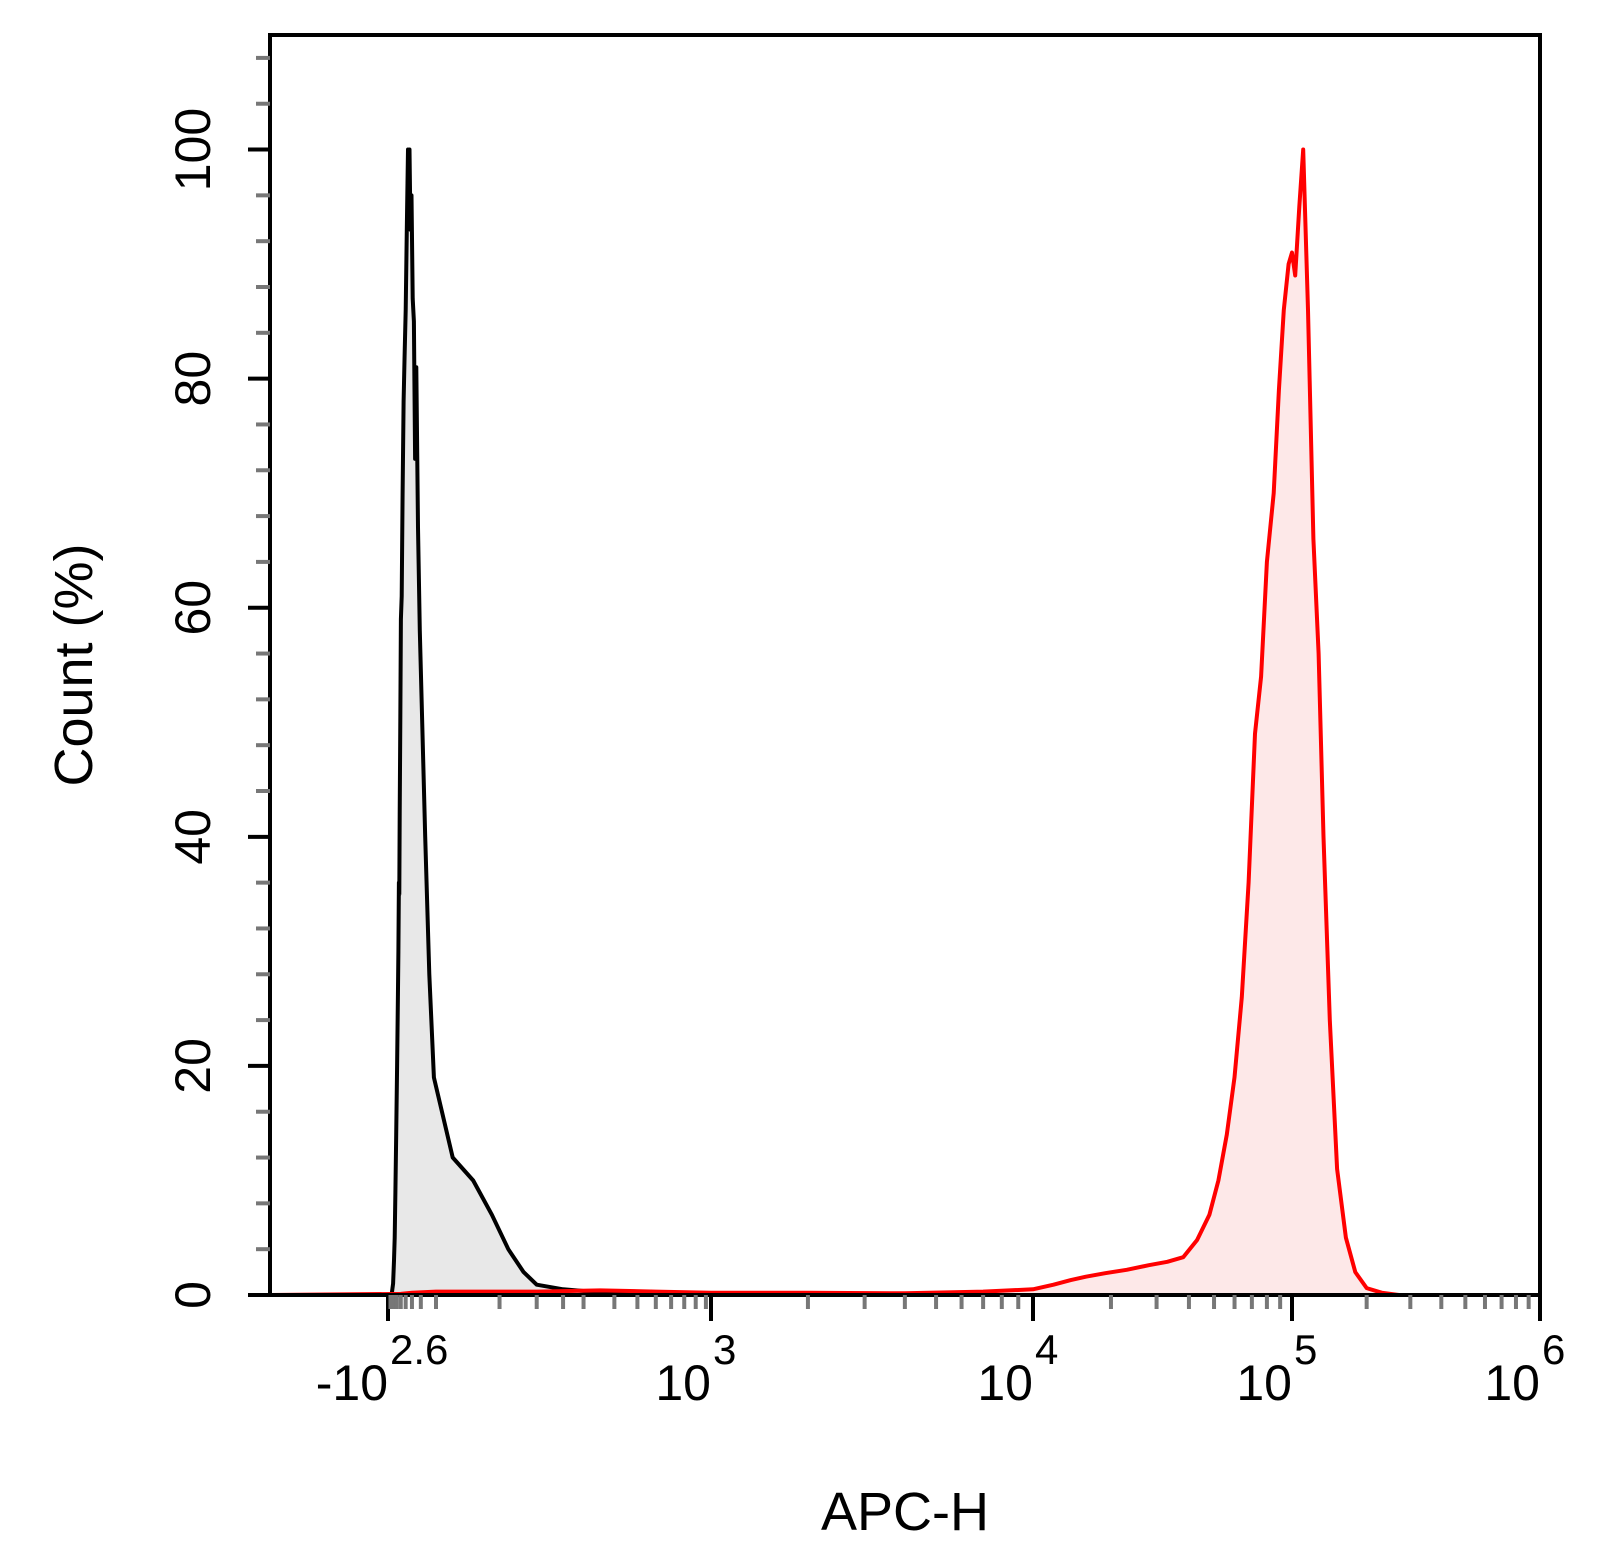 This screenshot has width=1612, height=1550. What do you see at coordinates (193, 1295) in the screenshot?
I see `y-tick-label: 0` at bounding box center [193, 1295].